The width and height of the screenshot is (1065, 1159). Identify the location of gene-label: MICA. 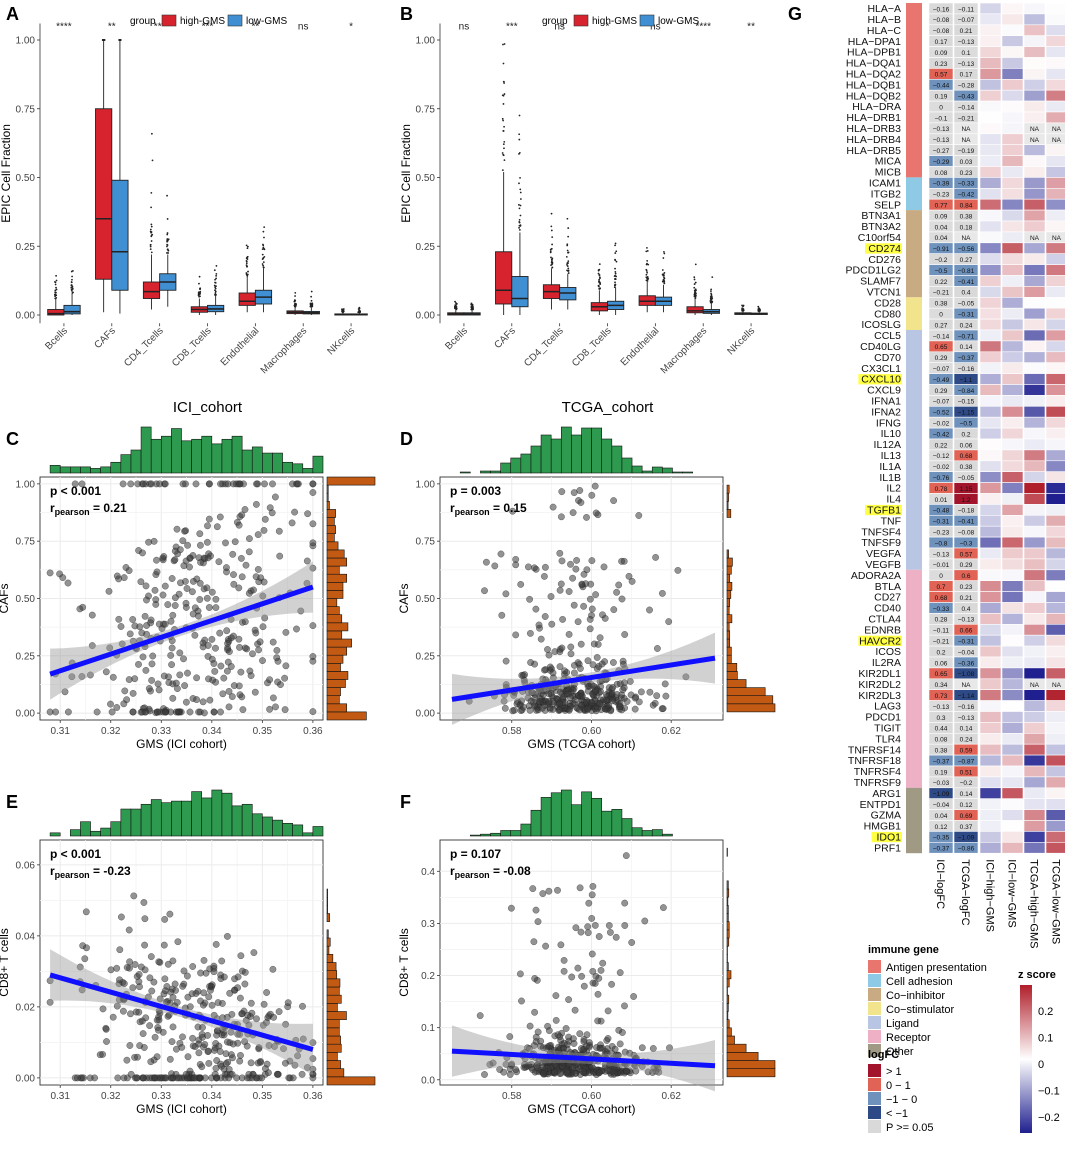
(888, 162).